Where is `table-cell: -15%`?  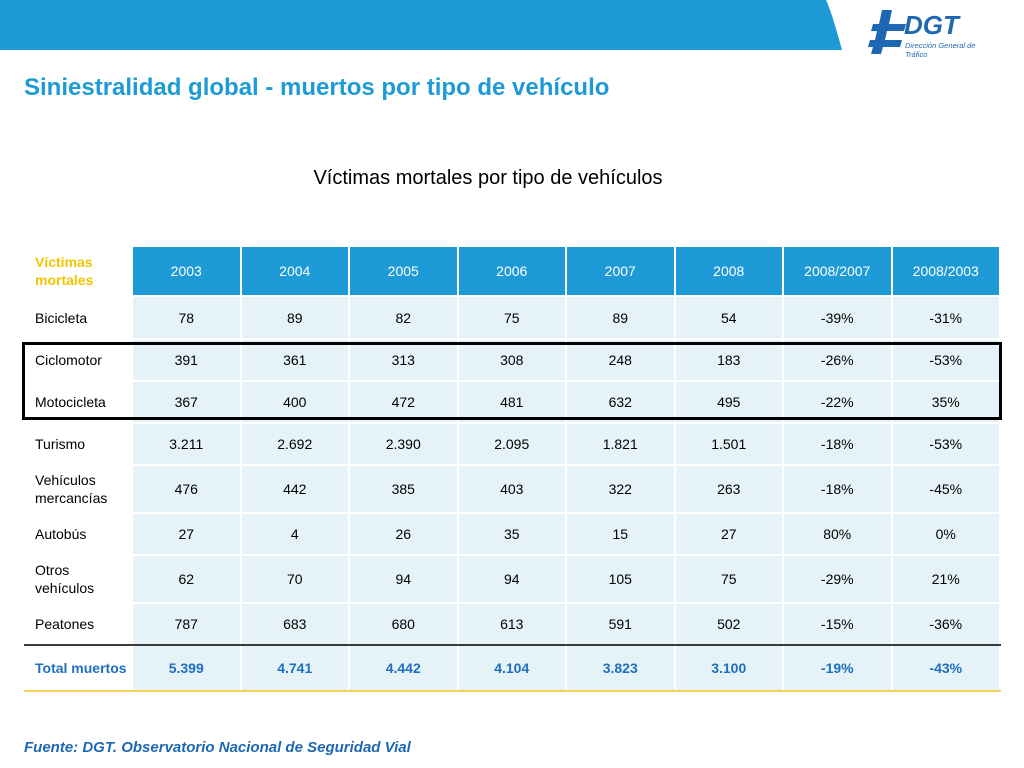 table-cell: -15% is located at coordinates (838, 624).